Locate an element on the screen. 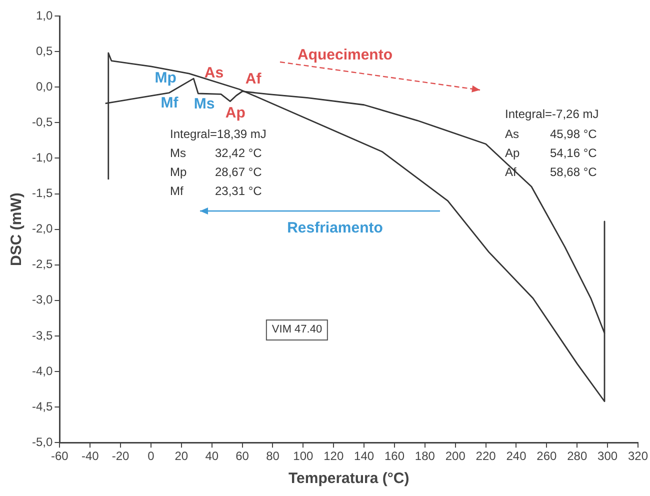 The width and height of the screenshot is (650, 496). x-tick-label: 260 is located at coordinates (547, 456).